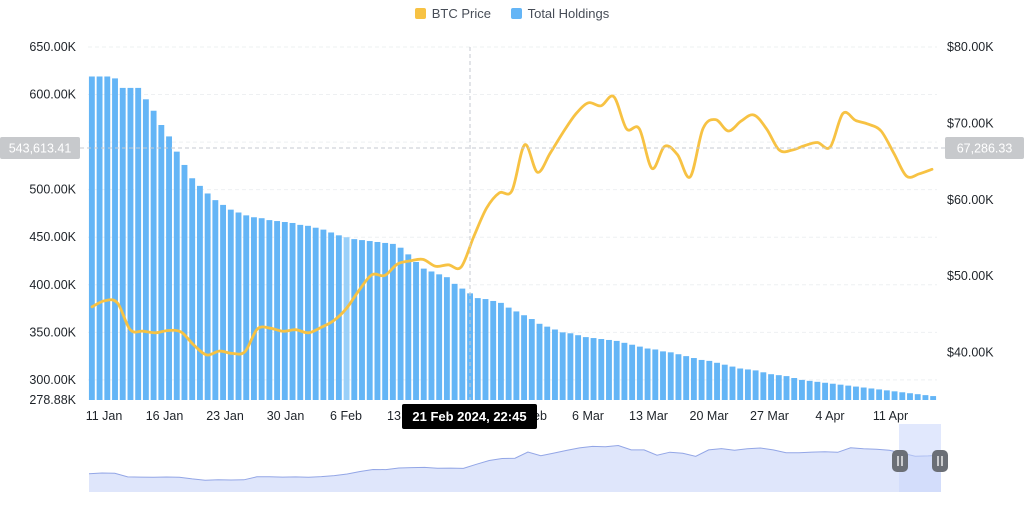 The height and width of the screenshot is (530, 1024). I want to click on x-tick-label: 23 Jan, so click(225, 416).